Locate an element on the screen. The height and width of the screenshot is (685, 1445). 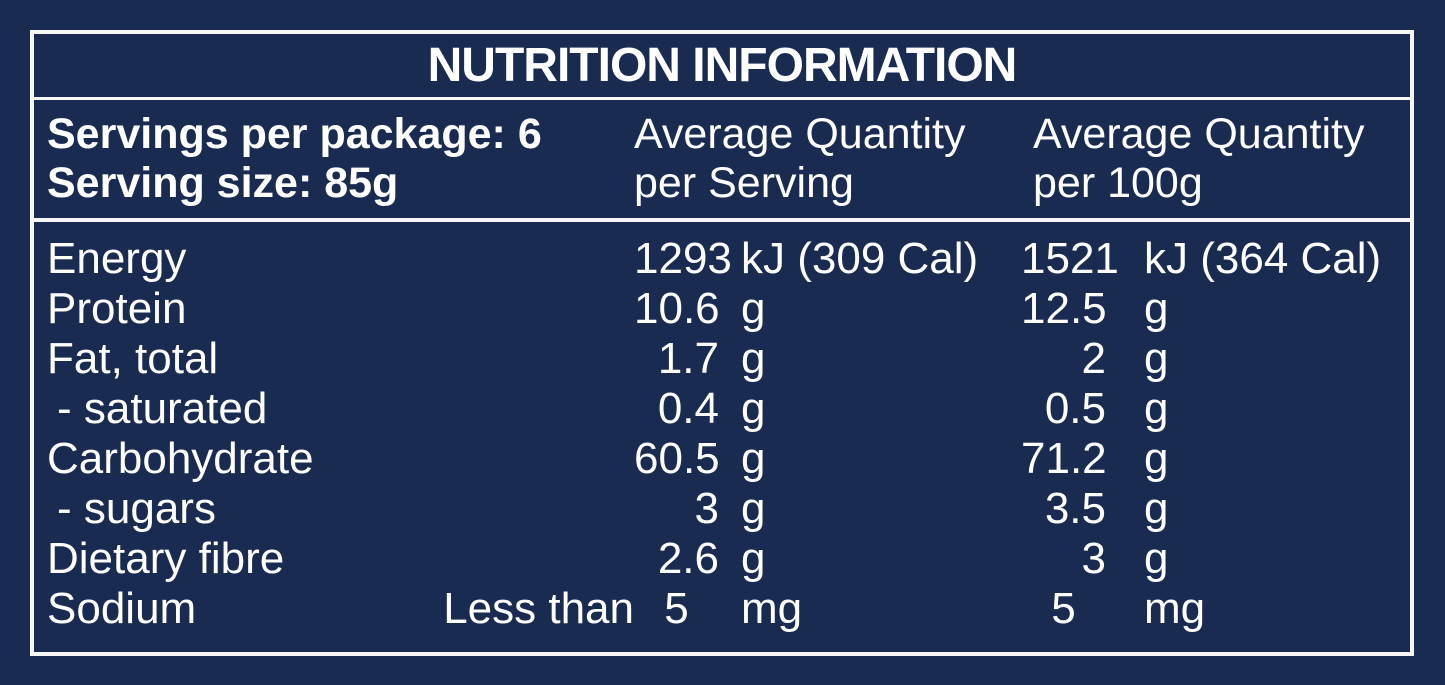
per-100g-header-line2: per 100g is located at coordinates (1118, 183).